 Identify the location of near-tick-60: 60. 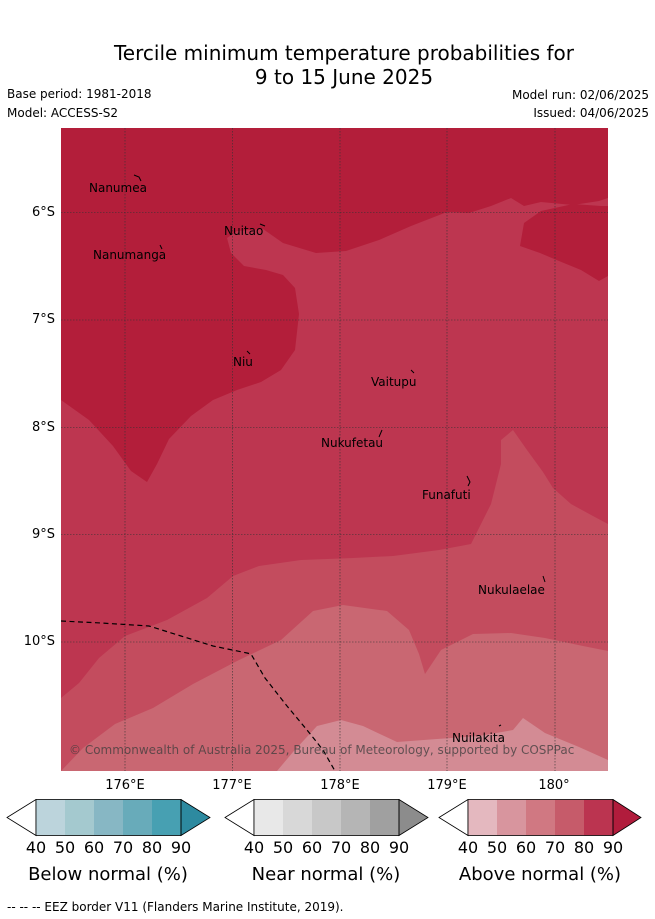
(312, 847).